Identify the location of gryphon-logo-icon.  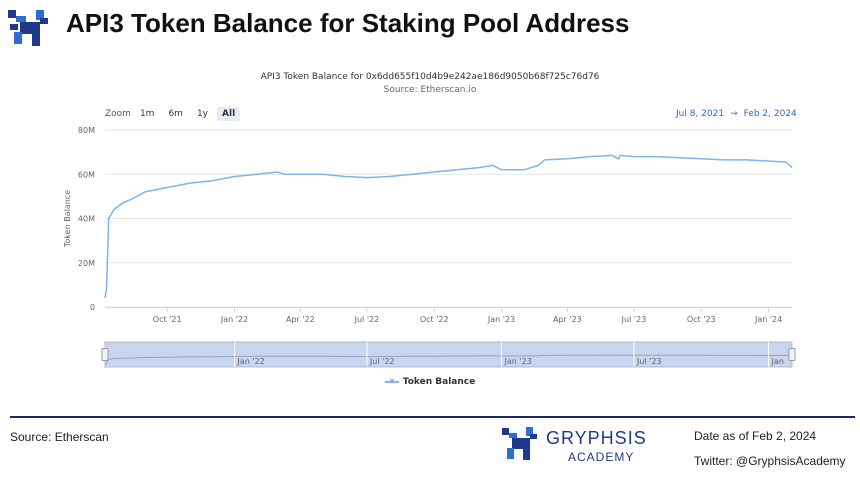
(28, 28).